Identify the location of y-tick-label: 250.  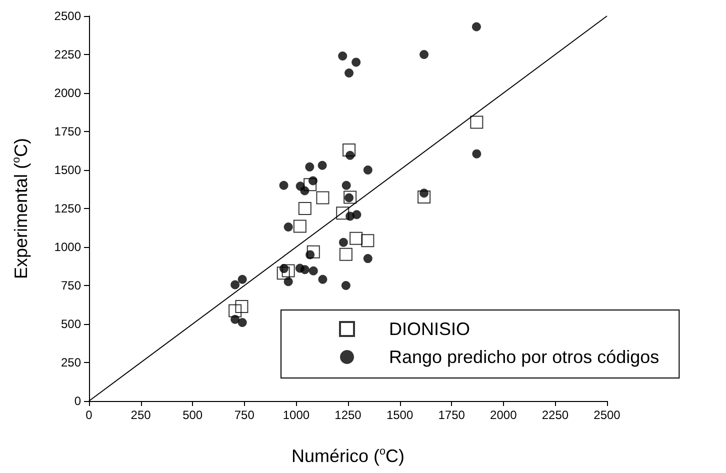
(71, 363).